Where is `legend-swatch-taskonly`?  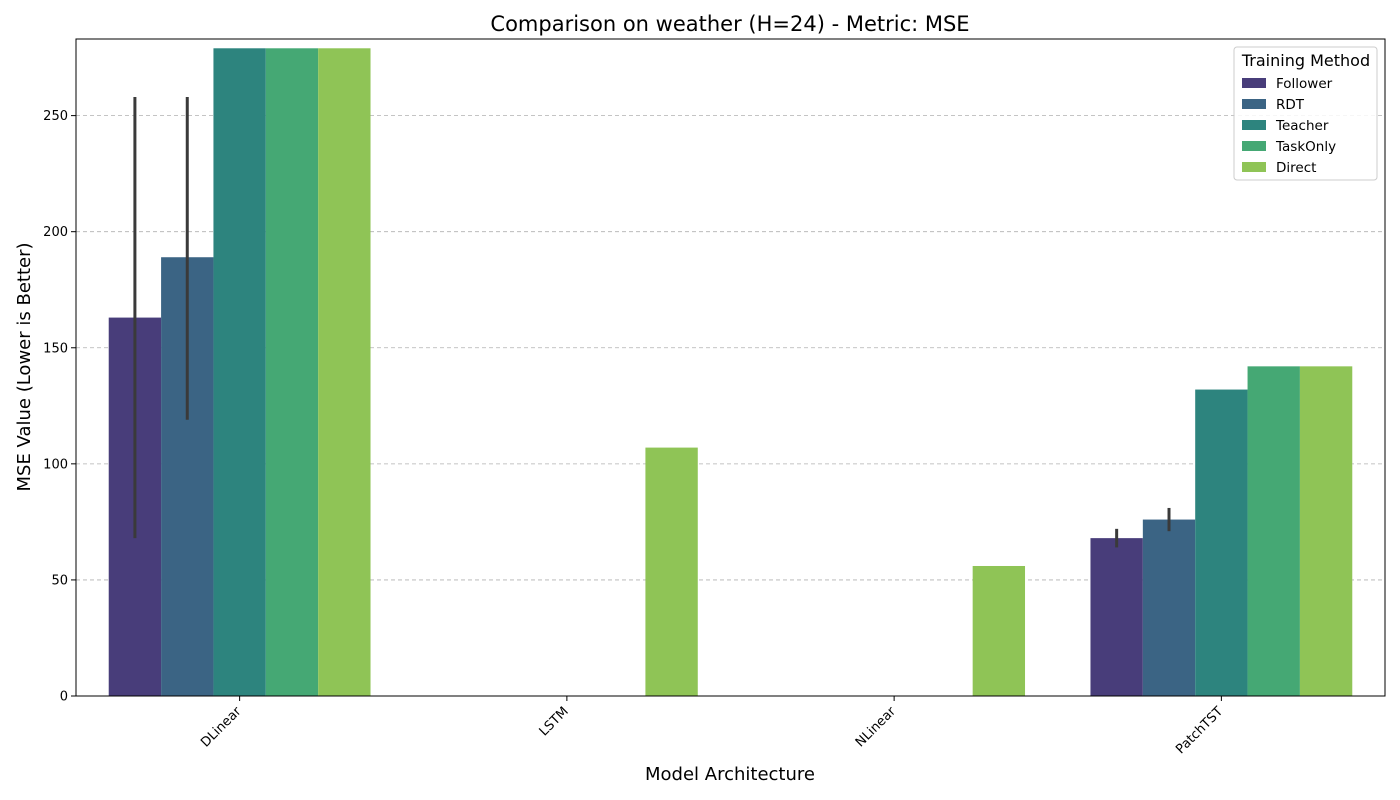
legend-swatch-taskonly is located at coordinates (1254, 146).